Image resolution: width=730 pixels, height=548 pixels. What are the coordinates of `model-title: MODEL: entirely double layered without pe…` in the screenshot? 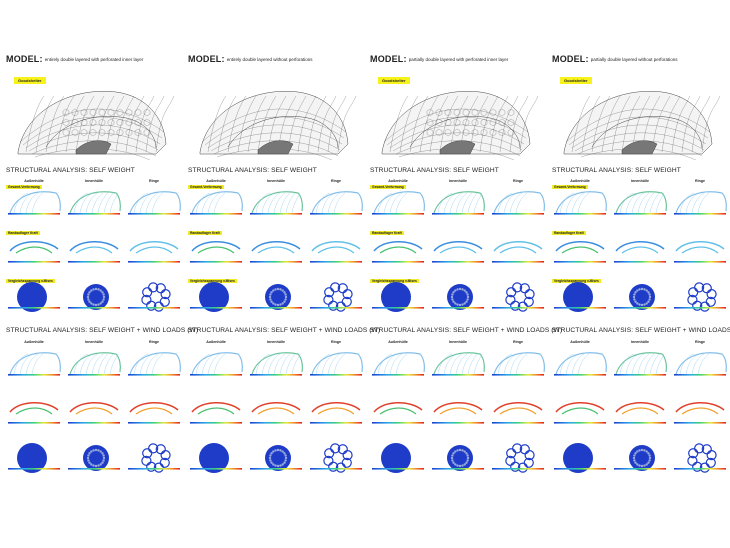 It's located at (250, 59).